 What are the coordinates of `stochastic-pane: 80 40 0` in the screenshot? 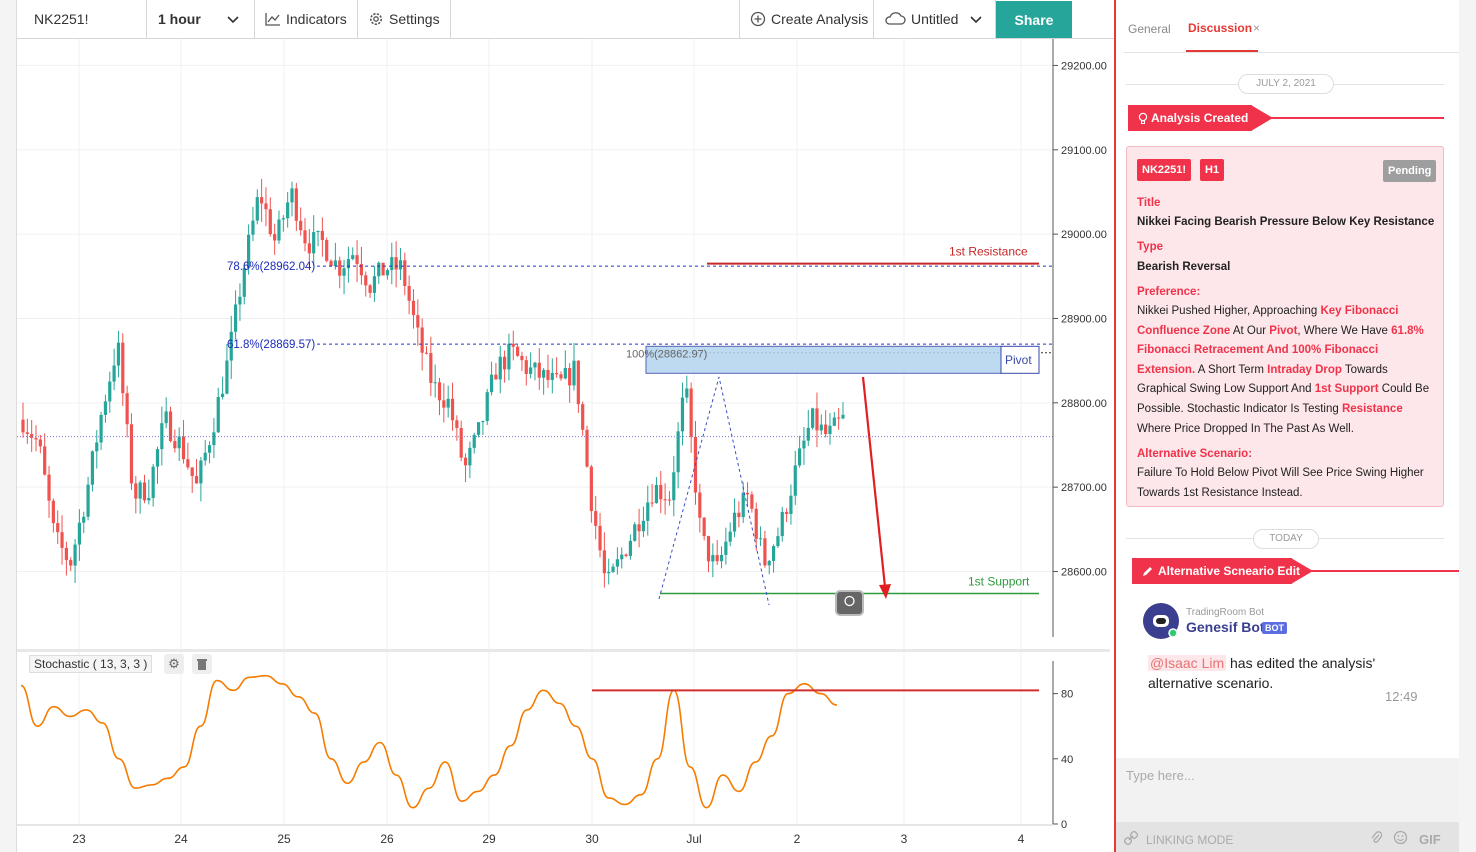 It's located at (546, 746).